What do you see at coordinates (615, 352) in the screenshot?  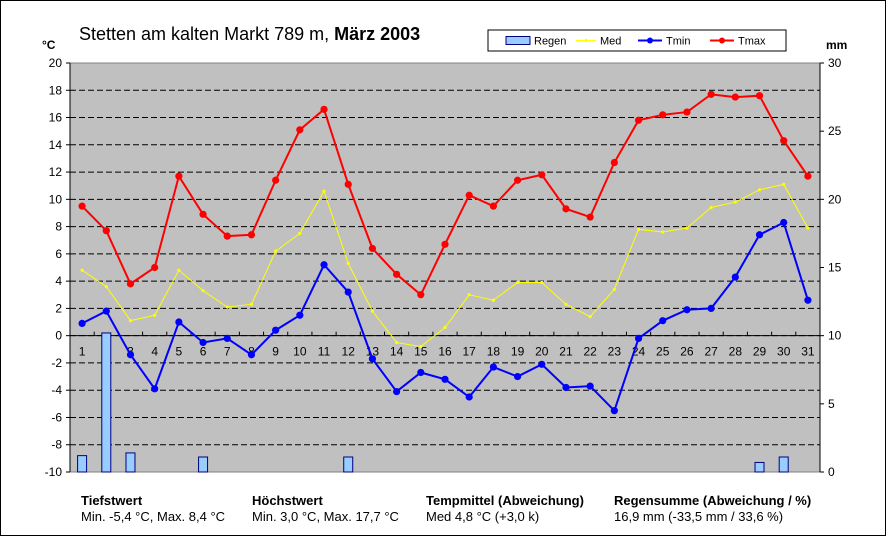 I see `x-tick-label: 23` at bounding box center [615, 352].